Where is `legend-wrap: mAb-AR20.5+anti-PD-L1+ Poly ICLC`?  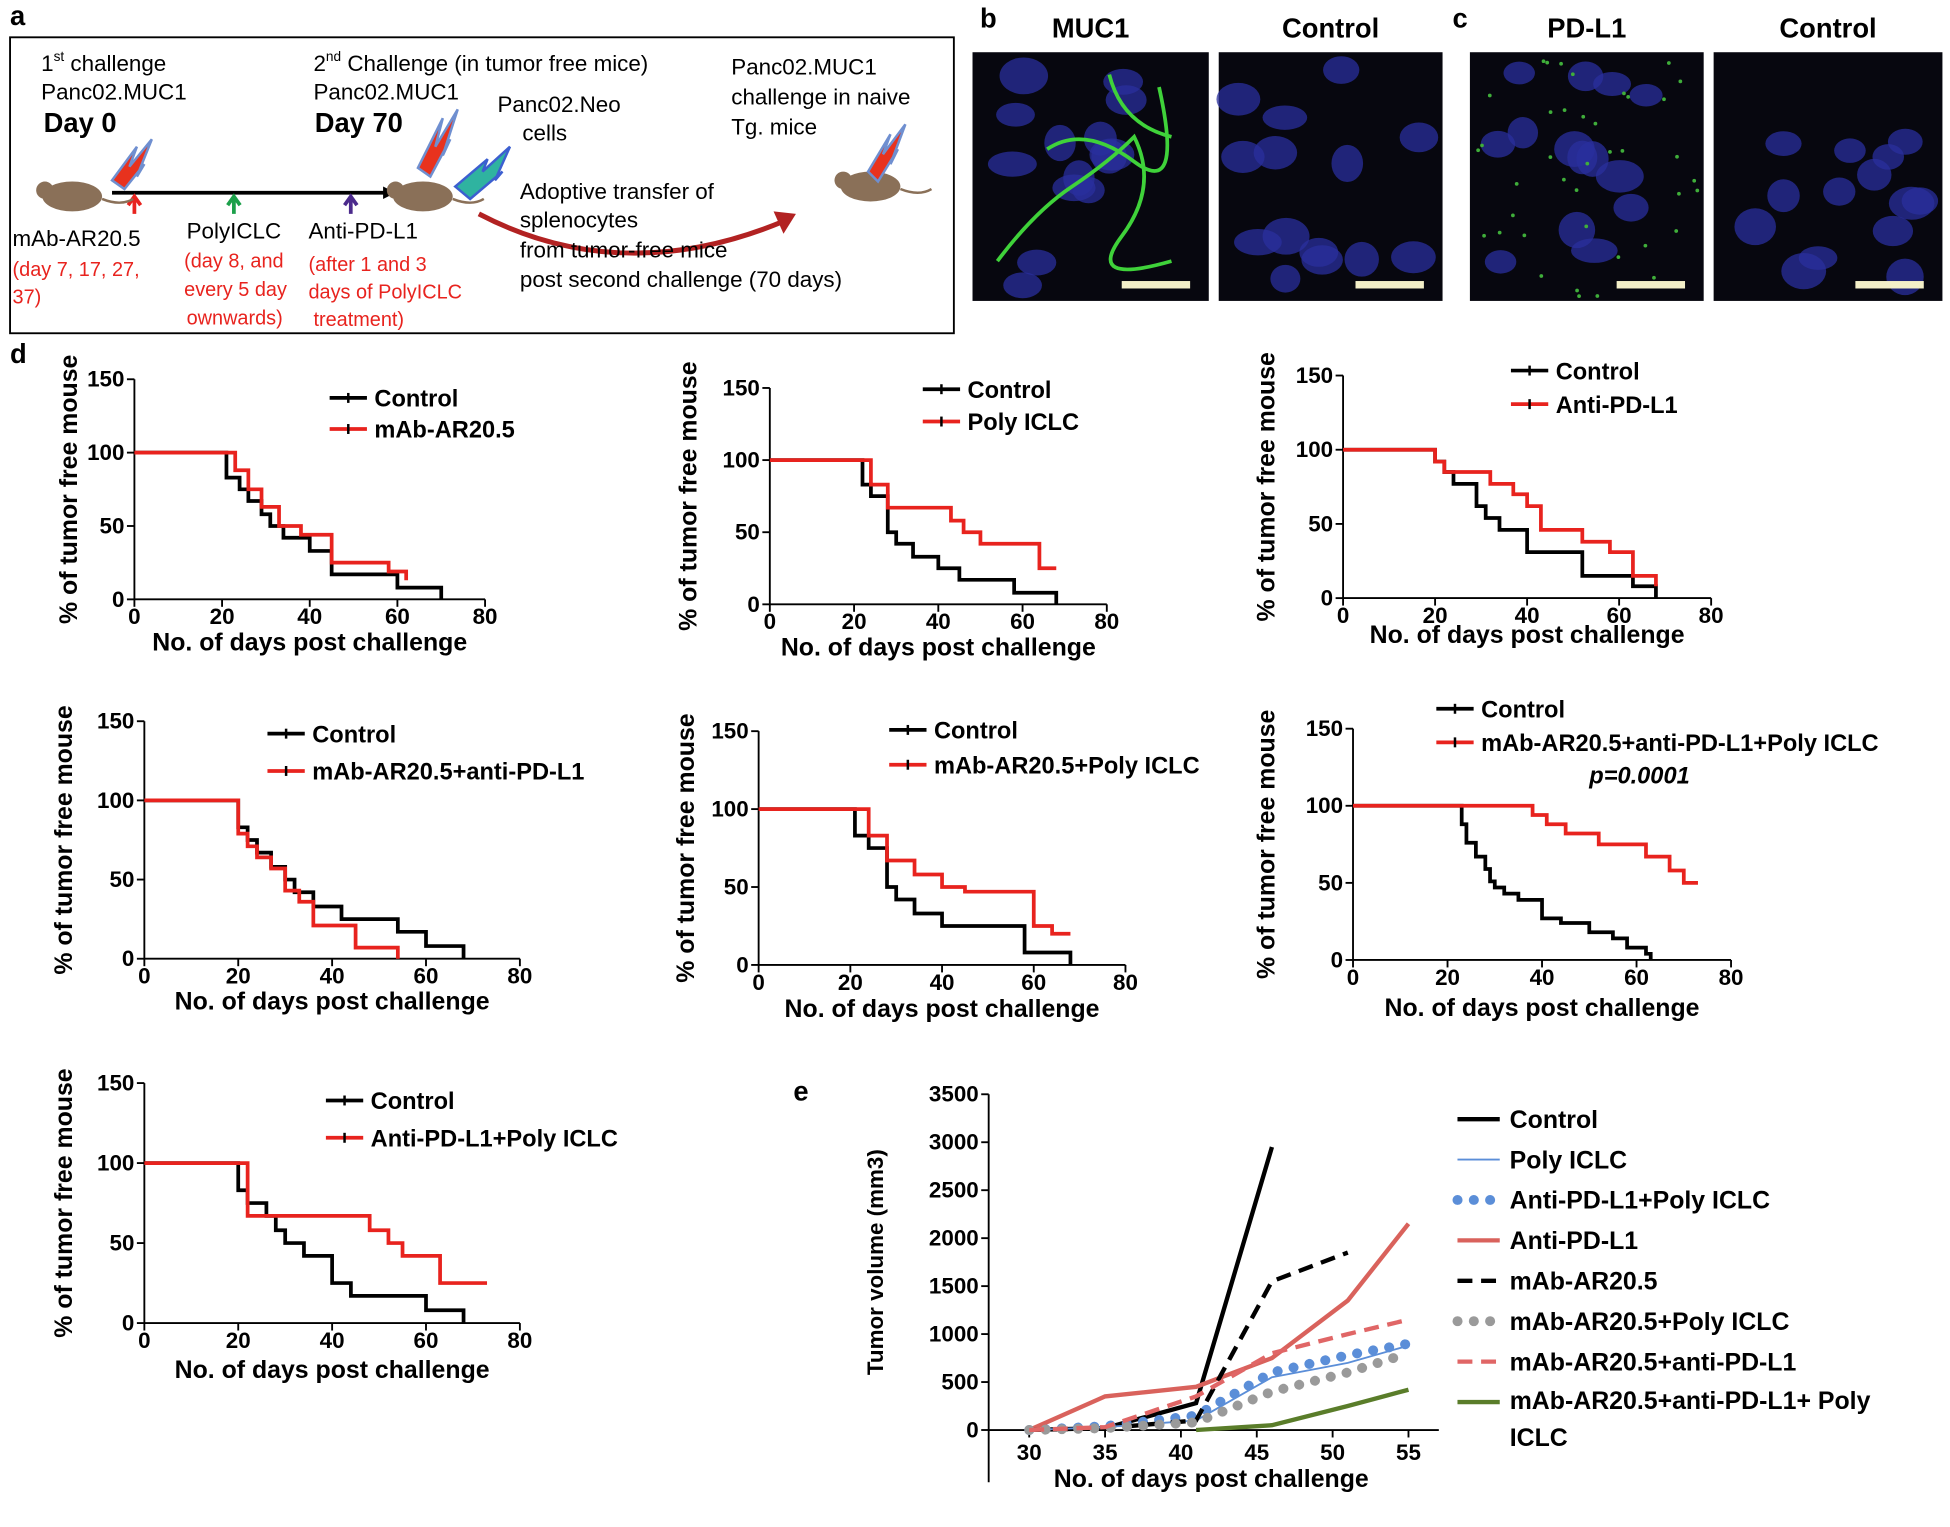 legend-wrap: mAb-AR20.5+anti-PD-L1+ Poly ICLC is located at coordinates (1690, 1419).